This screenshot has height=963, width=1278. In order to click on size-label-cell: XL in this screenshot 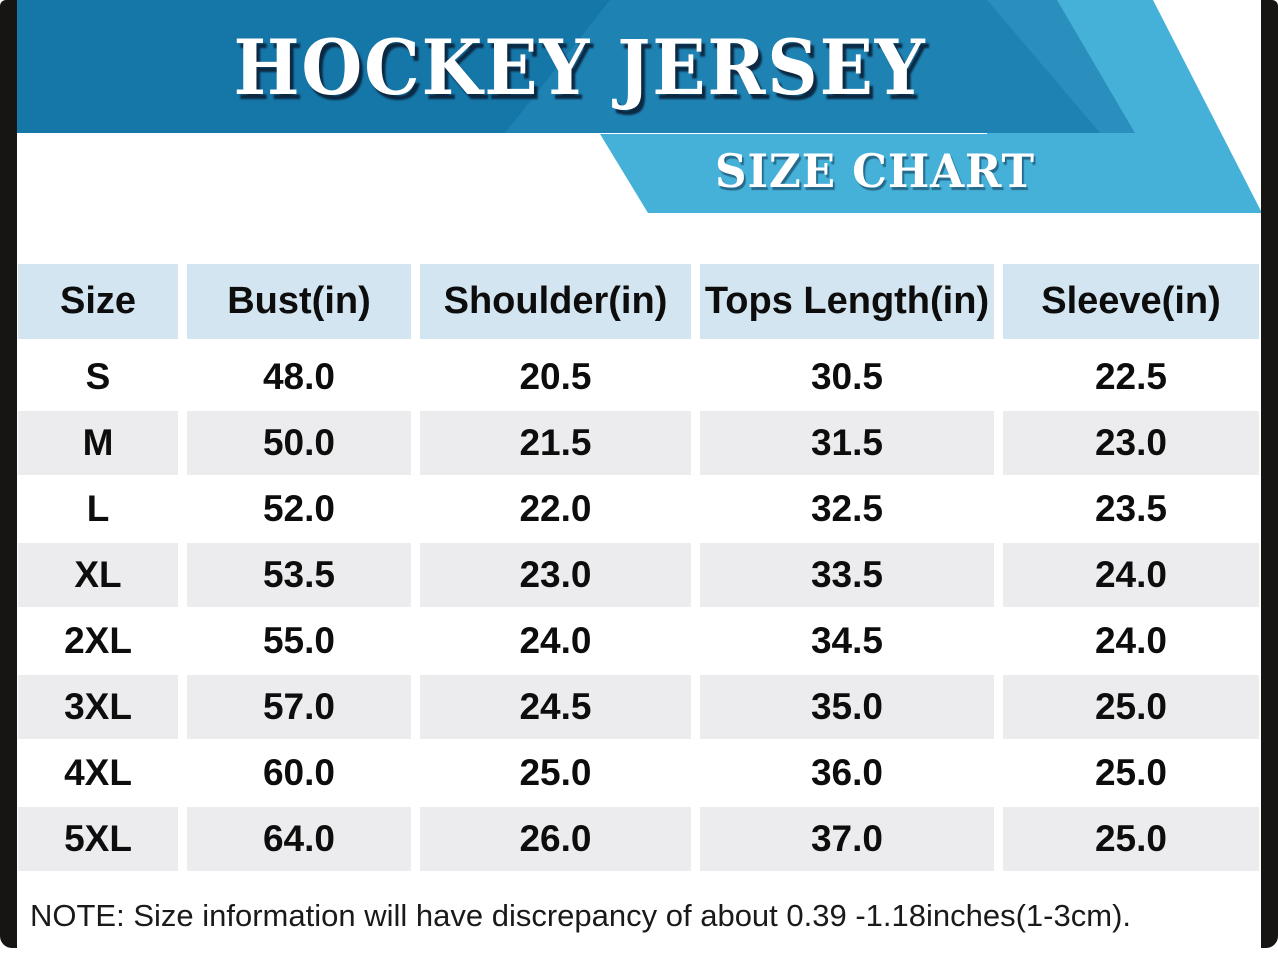, I will do `click(98, 575)`.